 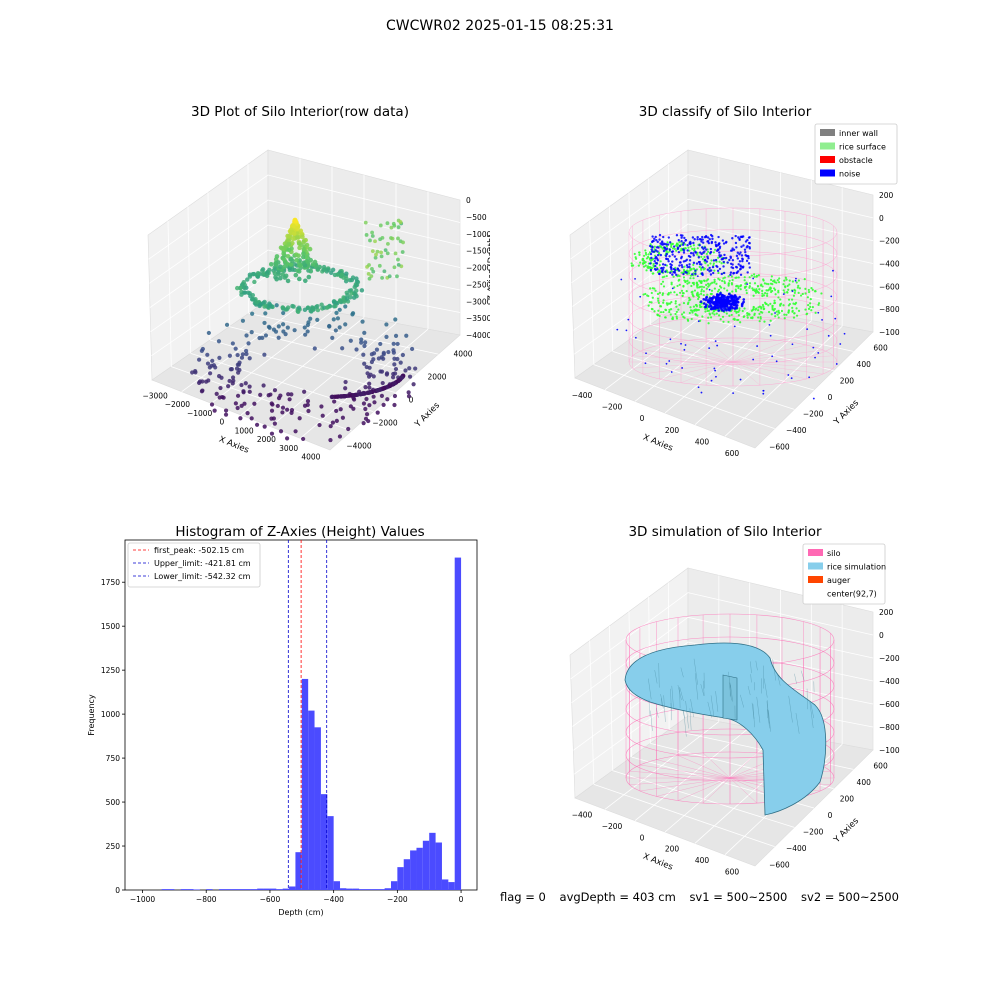 What do you see at coordinates (815, 552) in the screenshot?
I see `plot4-legend-swatch` at bounding box center [815, 552].